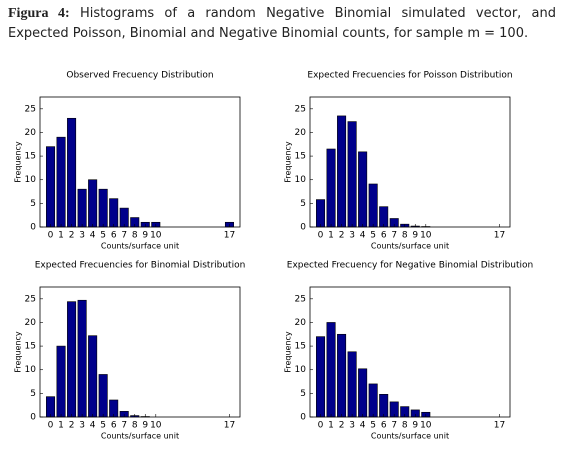 The image size is (567, 455). What do you see at coordinates (39, 13) in the screenshot?
I see `caption-label: Figura 4:` at bounding box center [39, 13].